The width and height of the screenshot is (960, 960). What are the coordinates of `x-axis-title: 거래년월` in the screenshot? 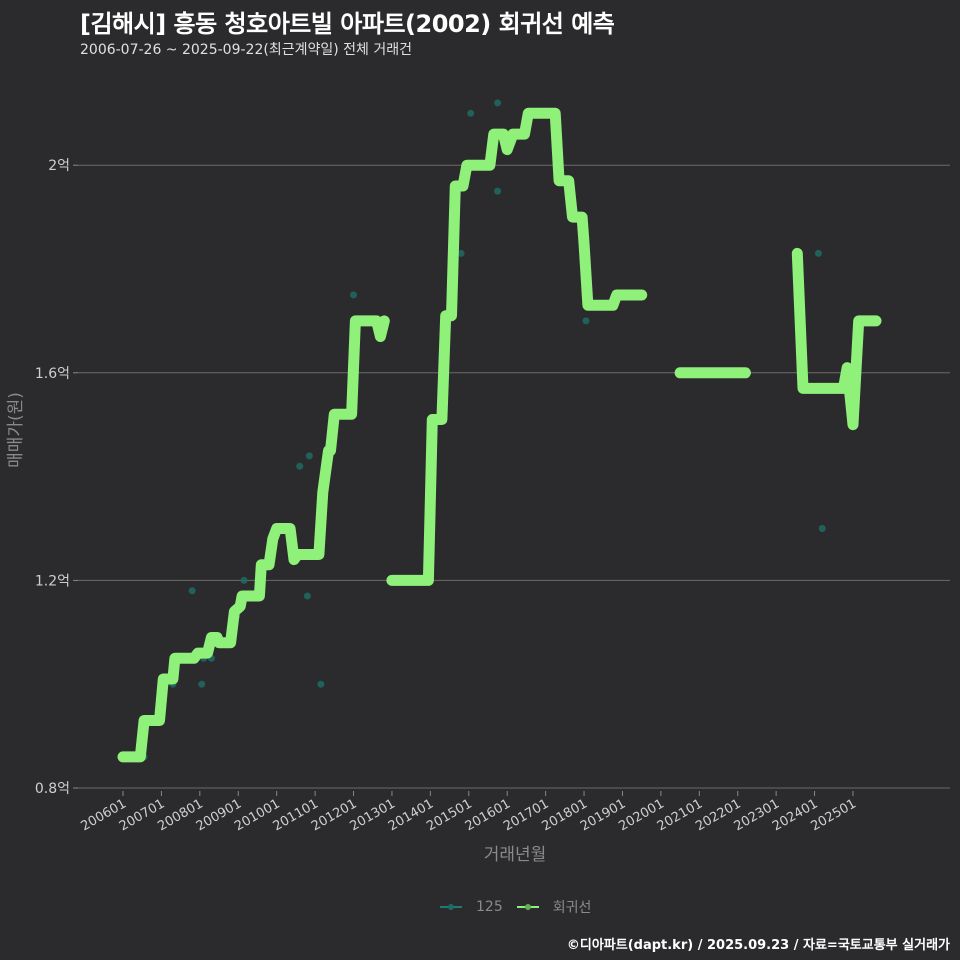 It's located at (515, 855).